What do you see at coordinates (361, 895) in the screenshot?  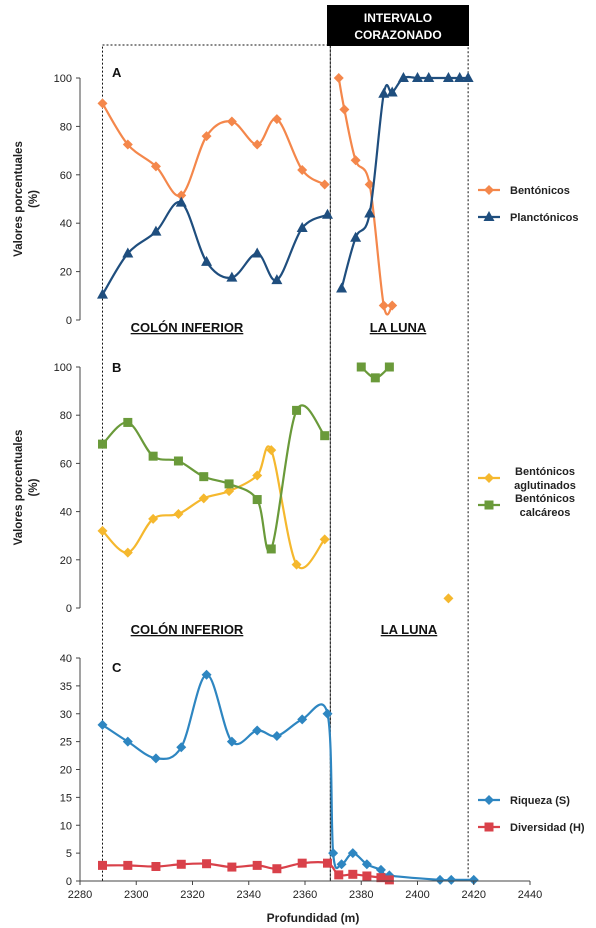 I see `x-tick-label: 2380` at bounding box center [361, 895].